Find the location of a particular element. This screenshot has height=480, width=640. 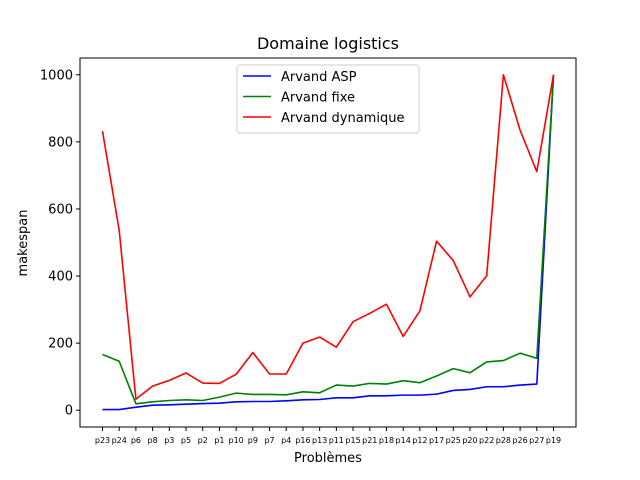

x-tick-label: p26 is located at coordinates (519, 440).